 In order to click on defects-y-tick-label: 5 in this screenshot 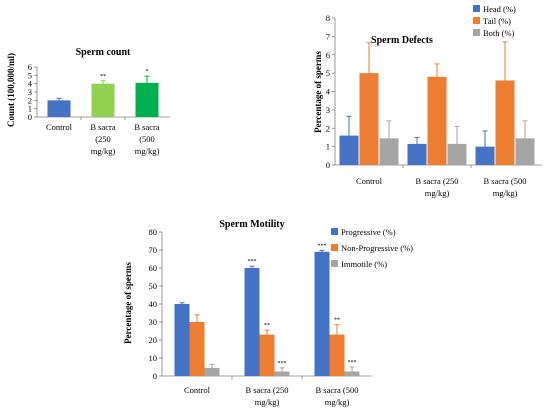, I will do `click(328, 73)`.